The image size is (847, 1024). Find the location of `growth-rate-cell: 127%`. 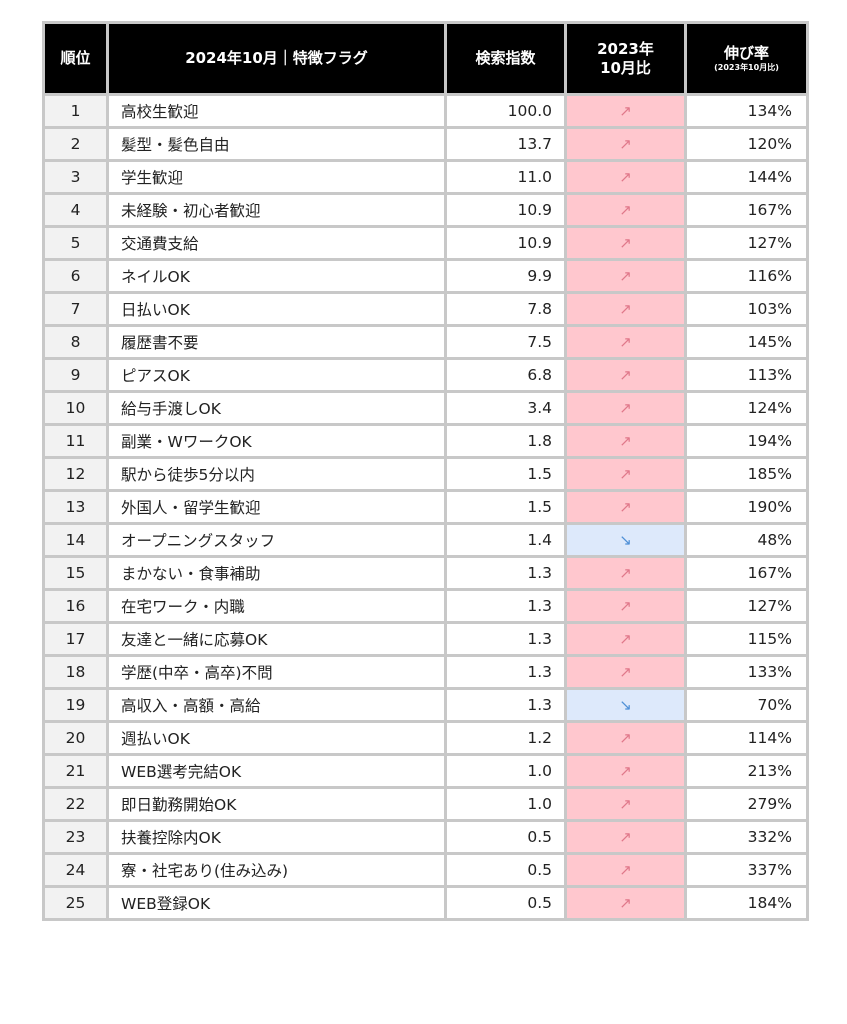

growth-rate-cell: 127% is located at coordinates (746, 243).